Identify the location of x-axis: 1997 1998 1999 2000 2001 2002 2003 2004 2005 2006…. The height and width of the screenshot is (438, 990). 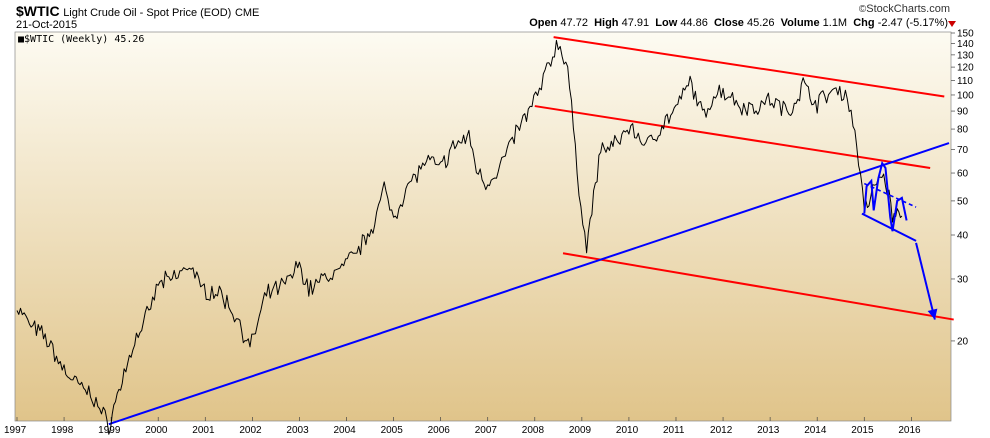
(462, 426).